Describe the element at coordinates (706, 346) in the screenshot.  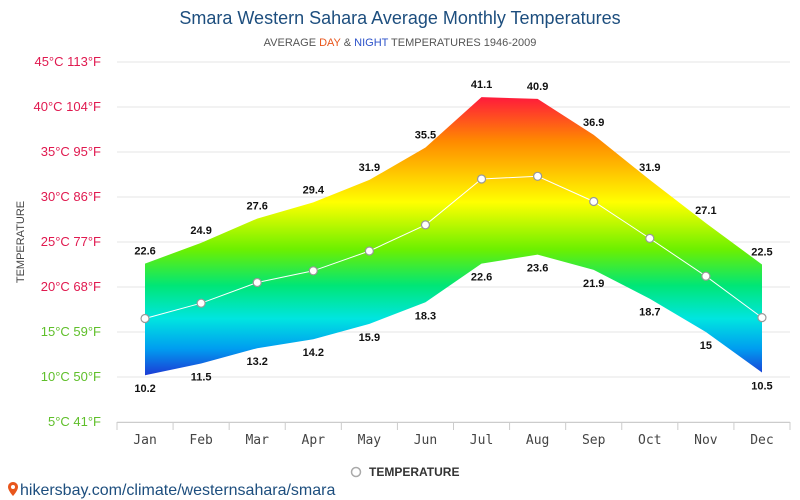
I see `night-value-label: 15` at that location.